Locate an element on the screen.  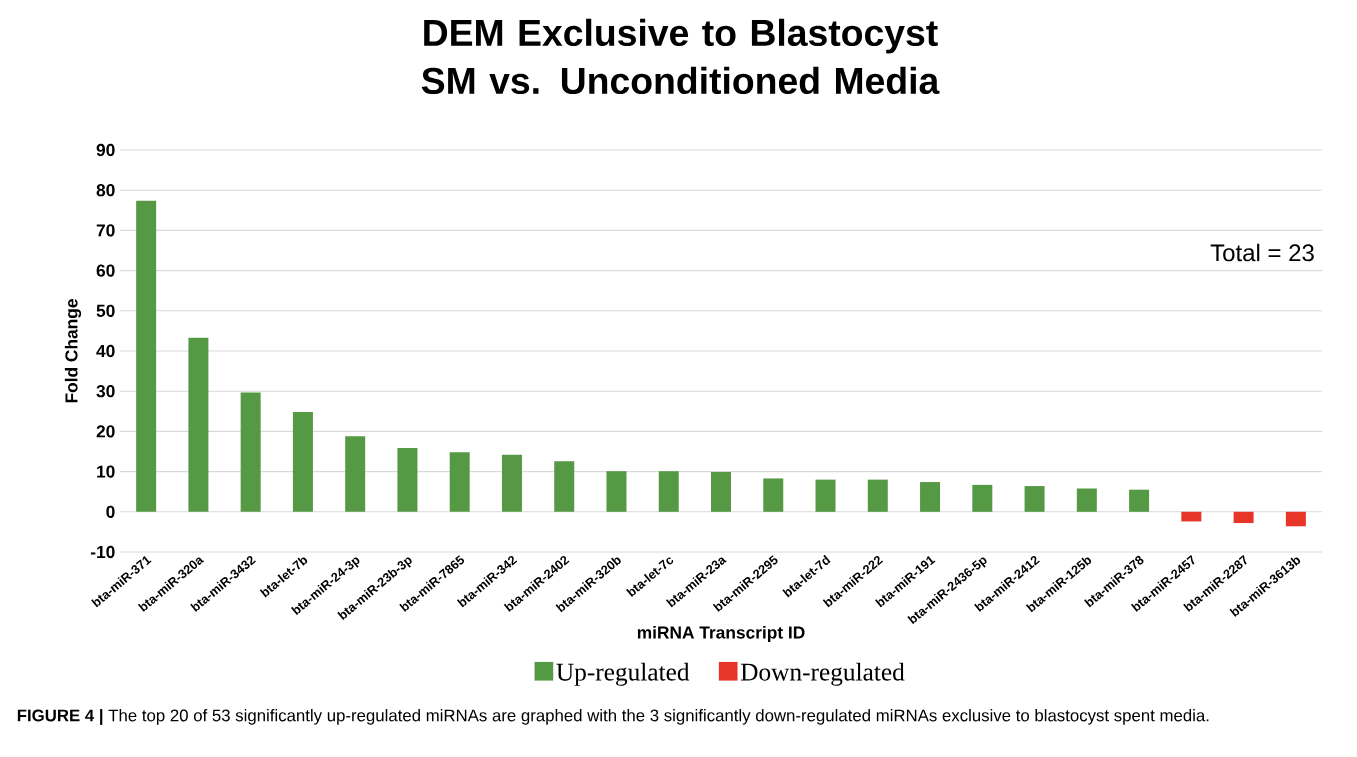
y-tick-label: 40 is located at coordinates (105, 351).